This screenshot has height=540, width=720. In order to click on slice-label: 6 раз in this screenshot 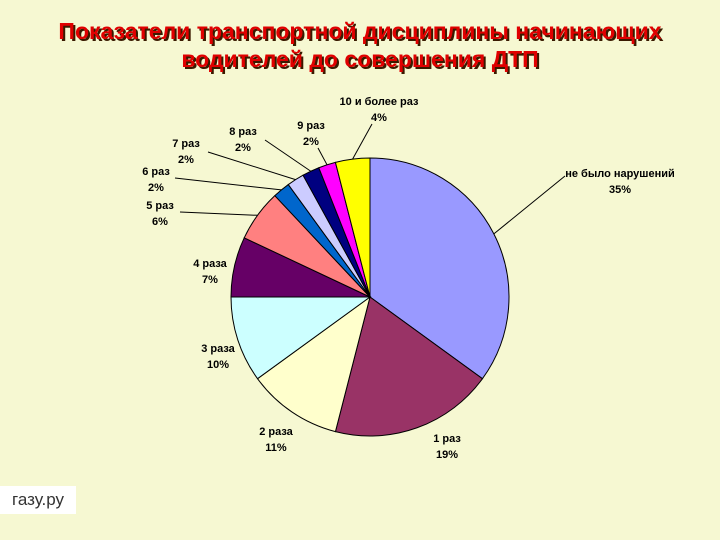, I will do `click(156, 172)`.